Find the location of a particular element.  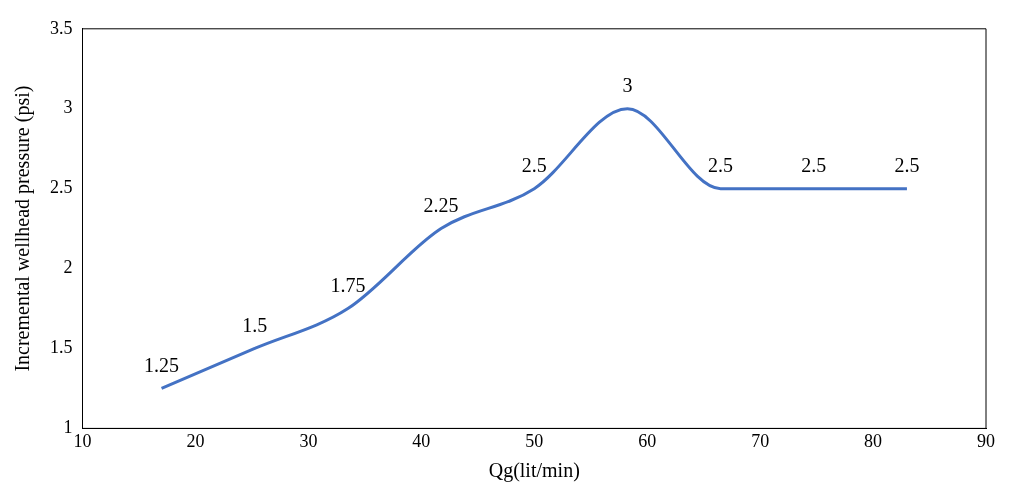

x-tick-label: 70 is located at coordinates (760, 440).